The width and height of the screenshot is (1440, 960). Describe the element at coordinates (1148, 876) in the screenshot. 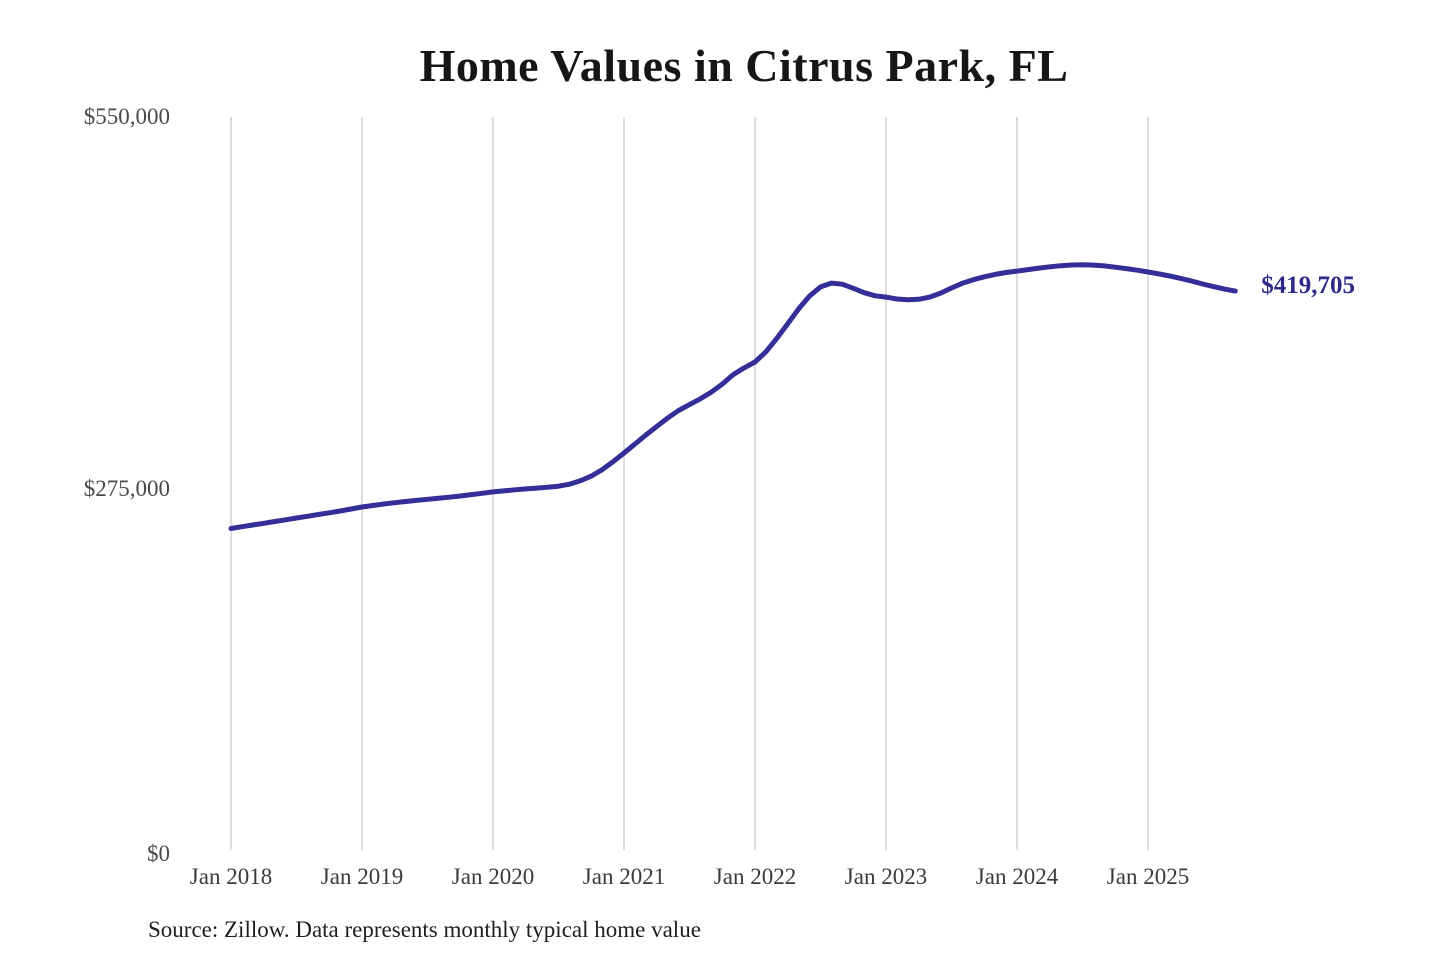

I see `x-tick-jan-2025: Jan 2025` at that location.